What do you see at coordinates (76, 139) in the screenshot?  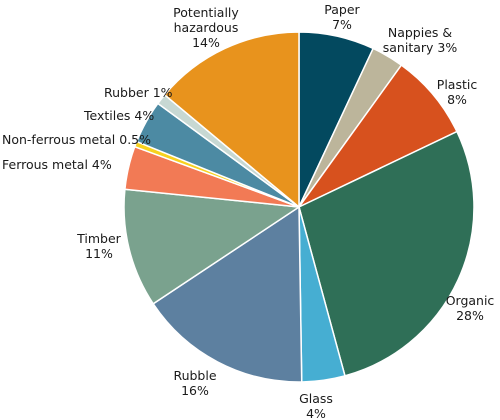 I see `slice-label-8: Non-ferrous metal 0.5%` at bounding box center [76, 139].